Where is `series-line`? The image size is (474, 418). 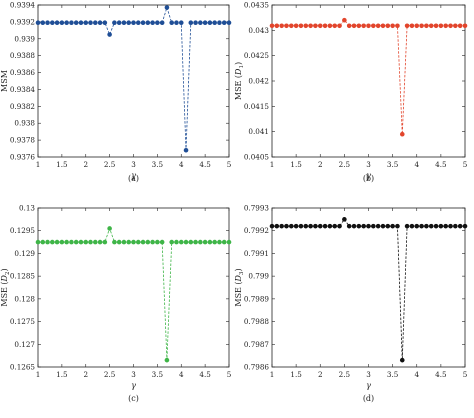 series-line is located at coordinates (133, 294).